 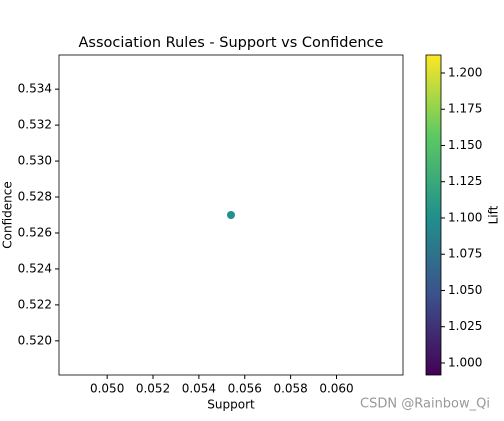 I want to click on y-tick-label: 0.520, so click(x=35, y=340).